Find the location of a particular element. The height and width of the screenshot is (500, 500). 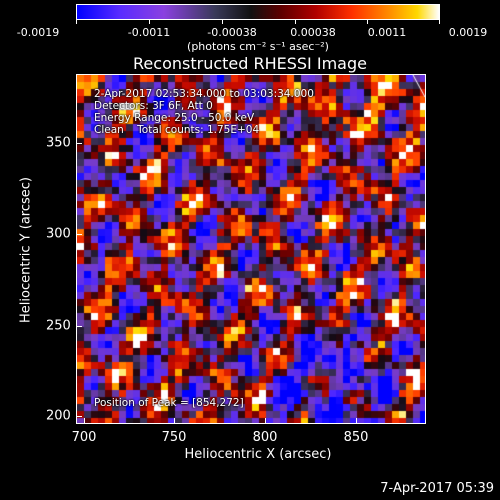

x-tick-label: 800 is located at coordinates (265, 437).